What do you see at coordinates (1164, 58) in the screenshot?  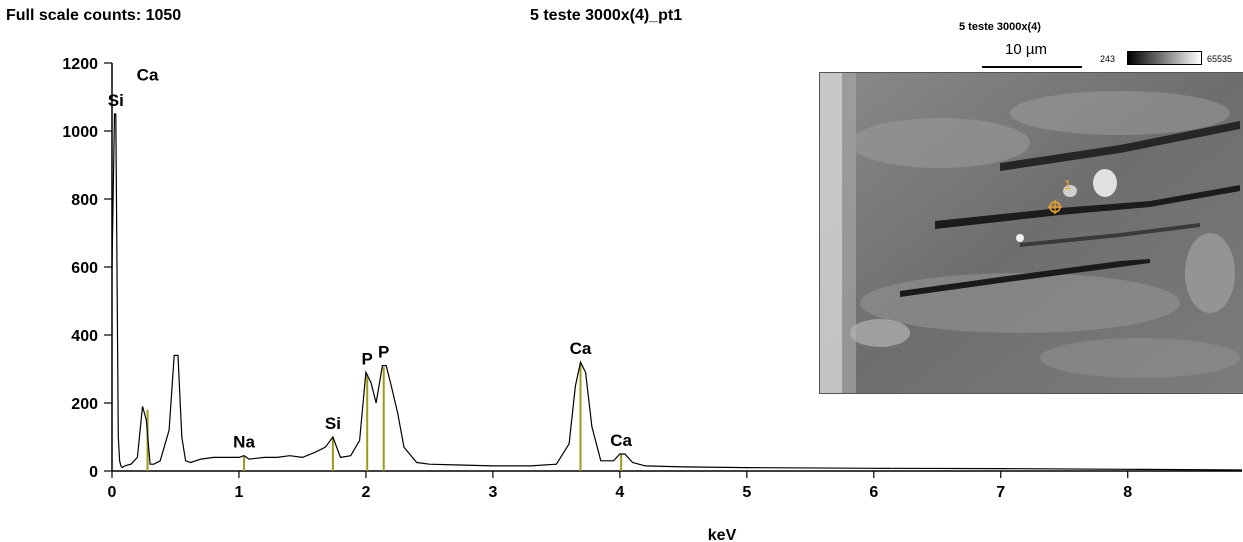 I see `grayscale-colorbar` at bounding box center [1164, 58].